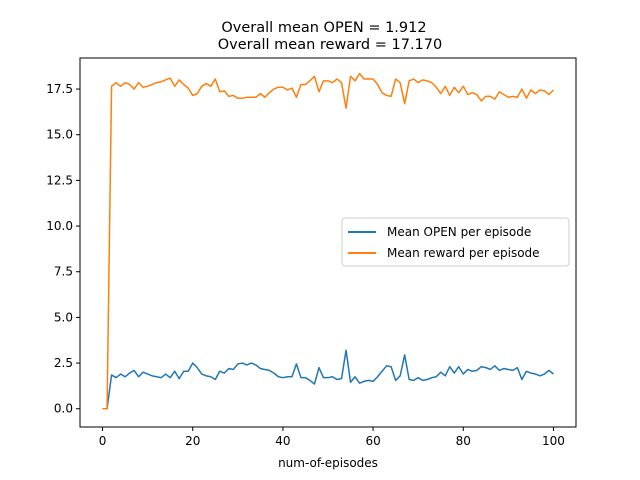 This screenshot has height=480, width=640. I want to click on y-tick-label: 2.5, so click(63, 363).